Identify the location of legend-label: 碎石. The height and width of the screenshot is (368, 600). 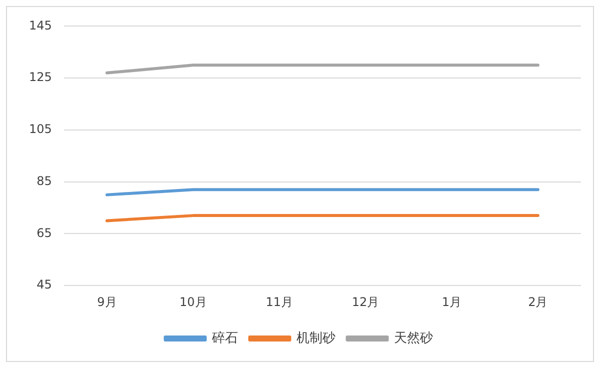
(224, 338).